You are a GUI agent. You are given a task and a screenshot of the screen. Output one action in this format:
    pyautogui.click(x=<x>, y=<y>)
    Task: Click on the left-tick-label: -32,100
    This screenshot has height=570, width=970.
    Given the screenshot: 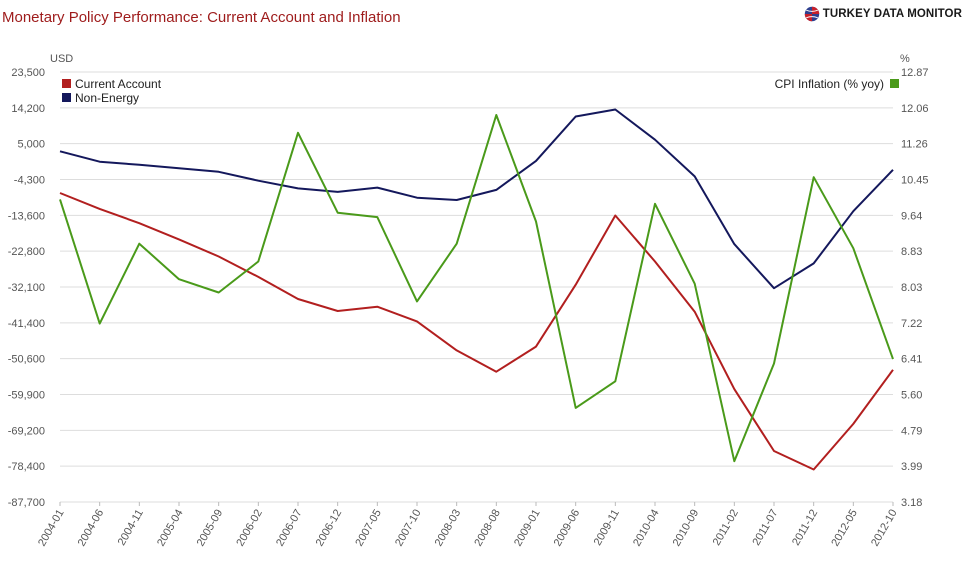 What is the action you would take?
    pyautogui.click(x=26, y=288)
    